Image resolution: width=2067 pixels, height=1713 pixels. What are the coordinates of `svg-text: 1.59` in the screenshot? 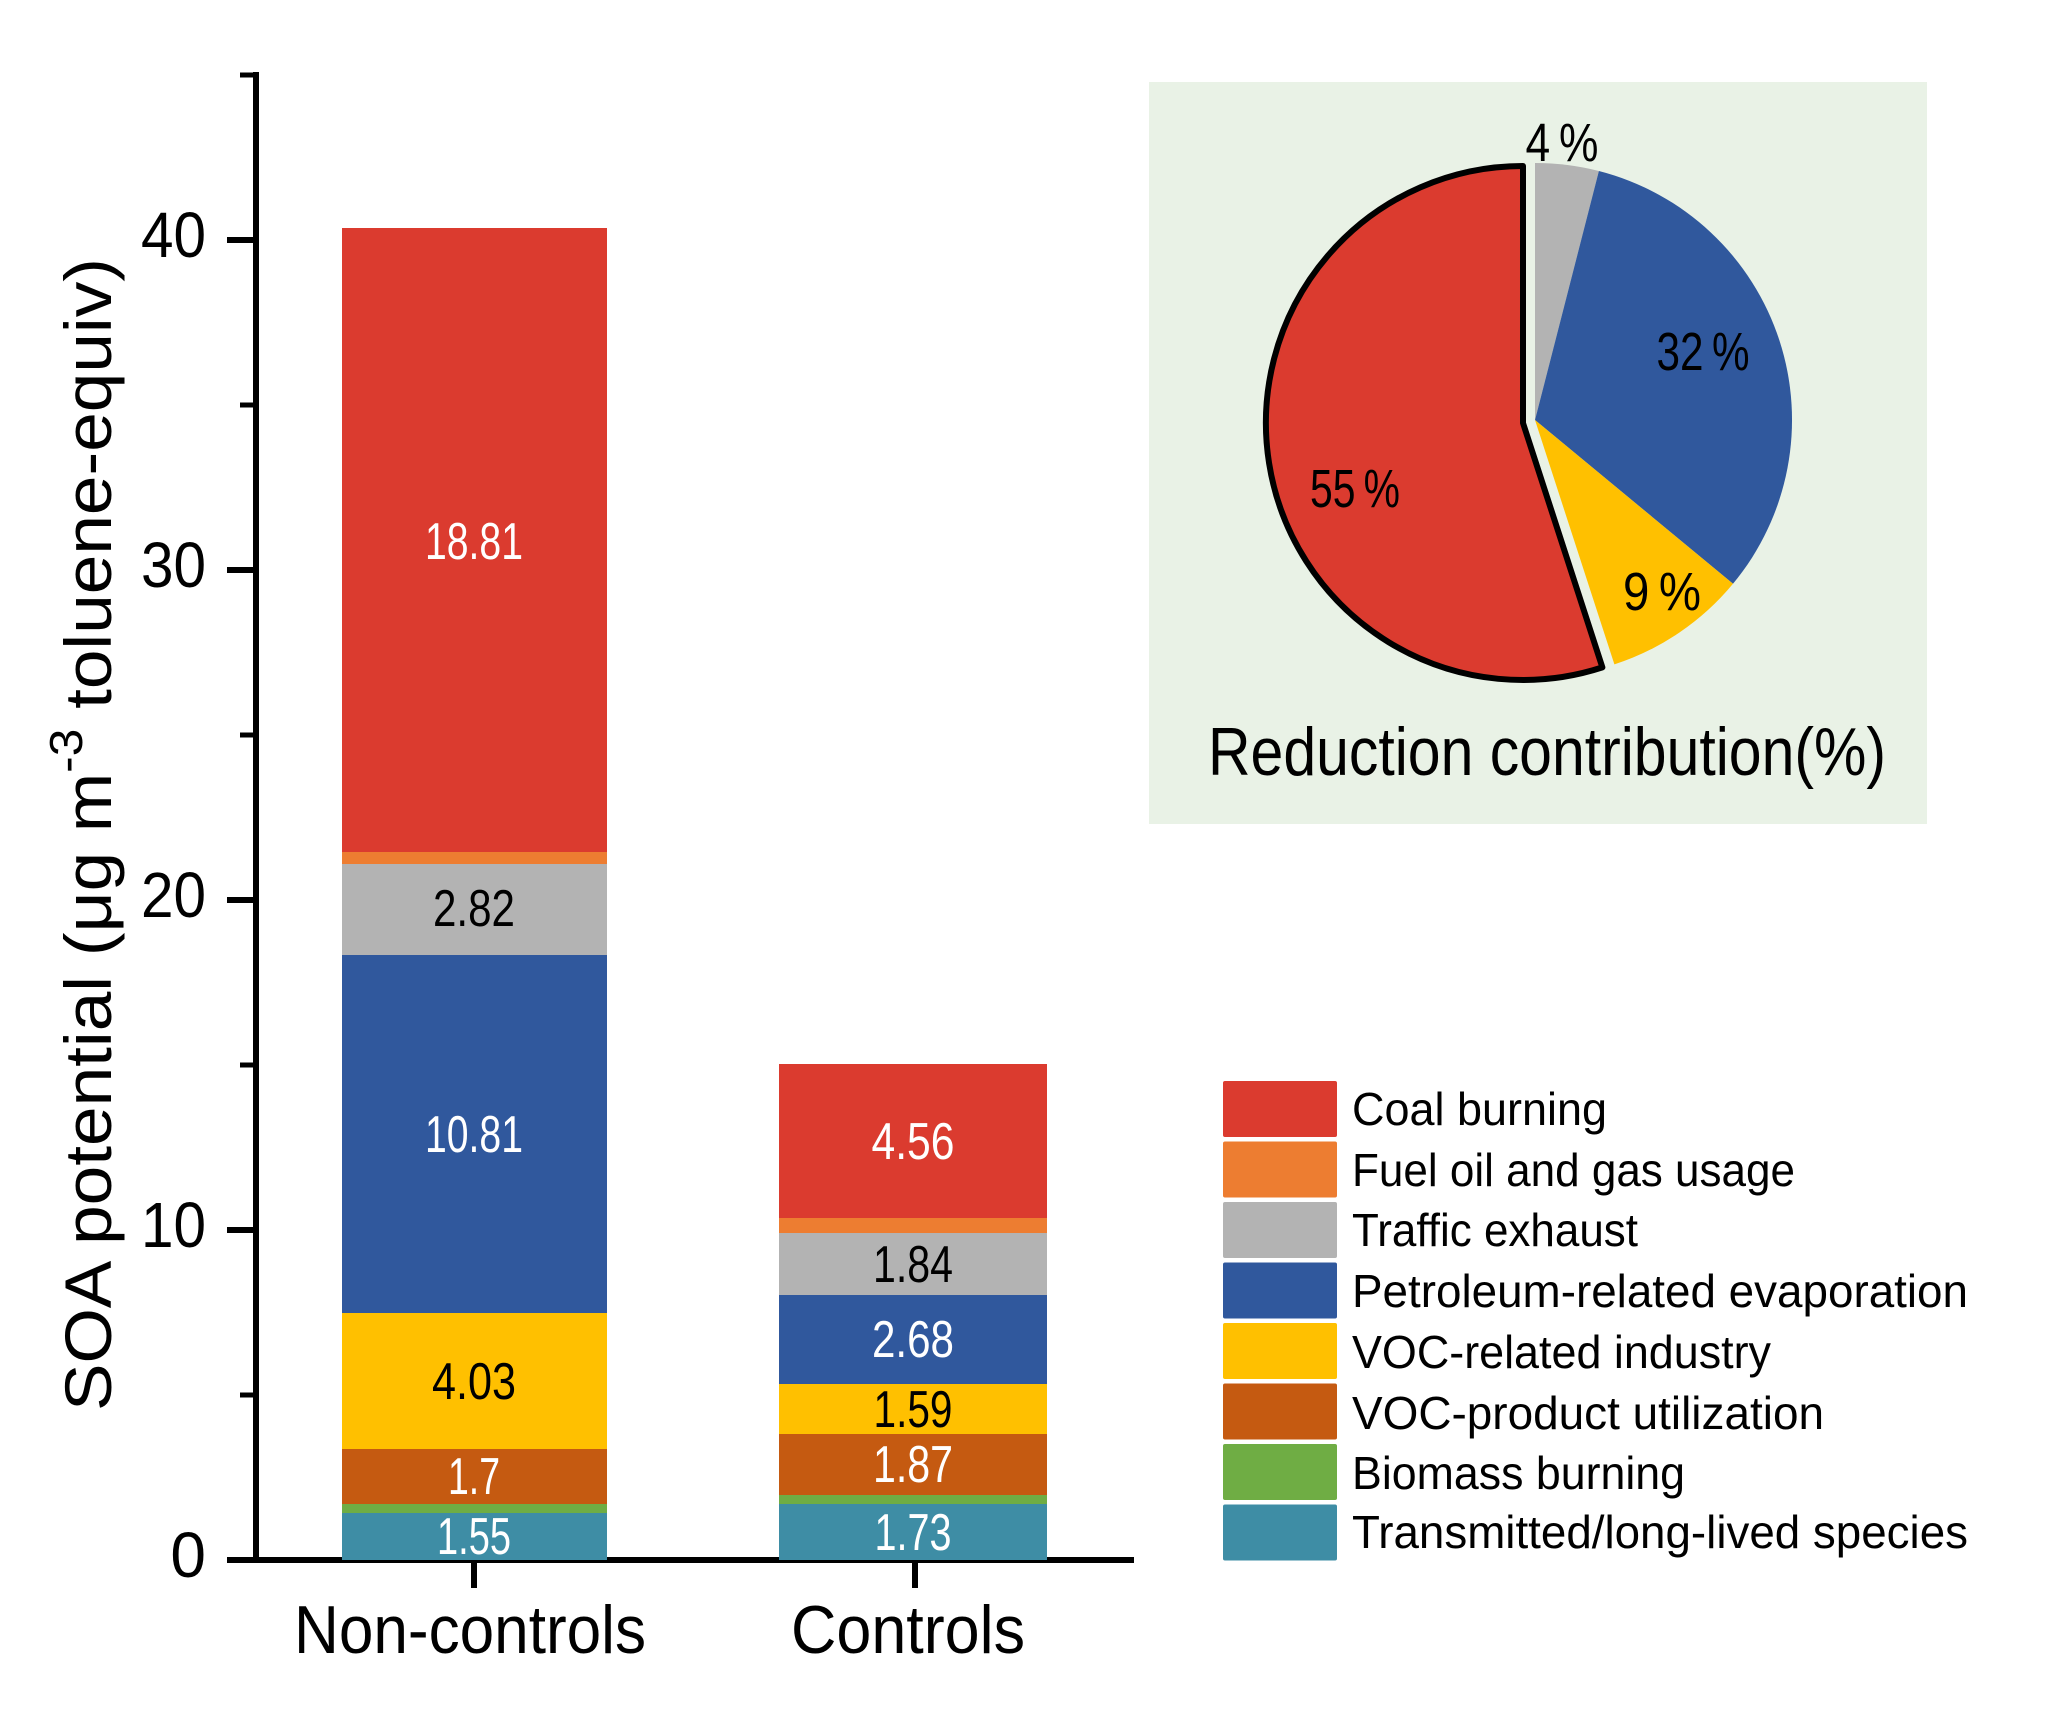 It's located at (913, 1410).